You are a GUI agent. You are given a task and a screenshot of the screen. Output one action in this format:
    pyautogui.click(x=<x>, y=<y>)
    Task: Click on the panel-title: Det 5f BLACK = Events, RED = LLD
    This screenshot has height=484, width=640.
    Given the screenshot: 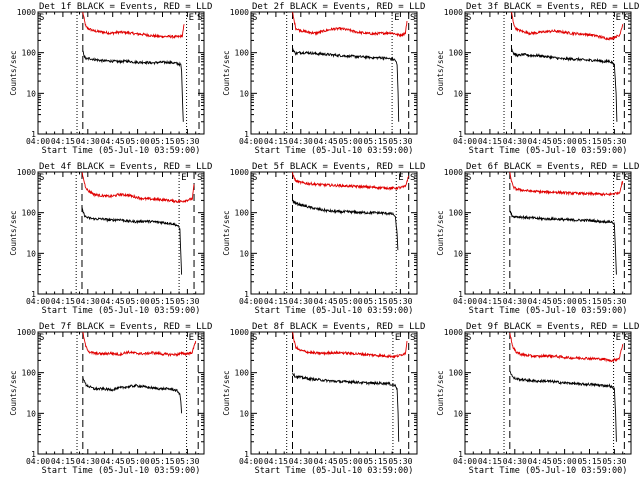 What is the action you would take?
    pyautogui.click(x=338, y=167)
    